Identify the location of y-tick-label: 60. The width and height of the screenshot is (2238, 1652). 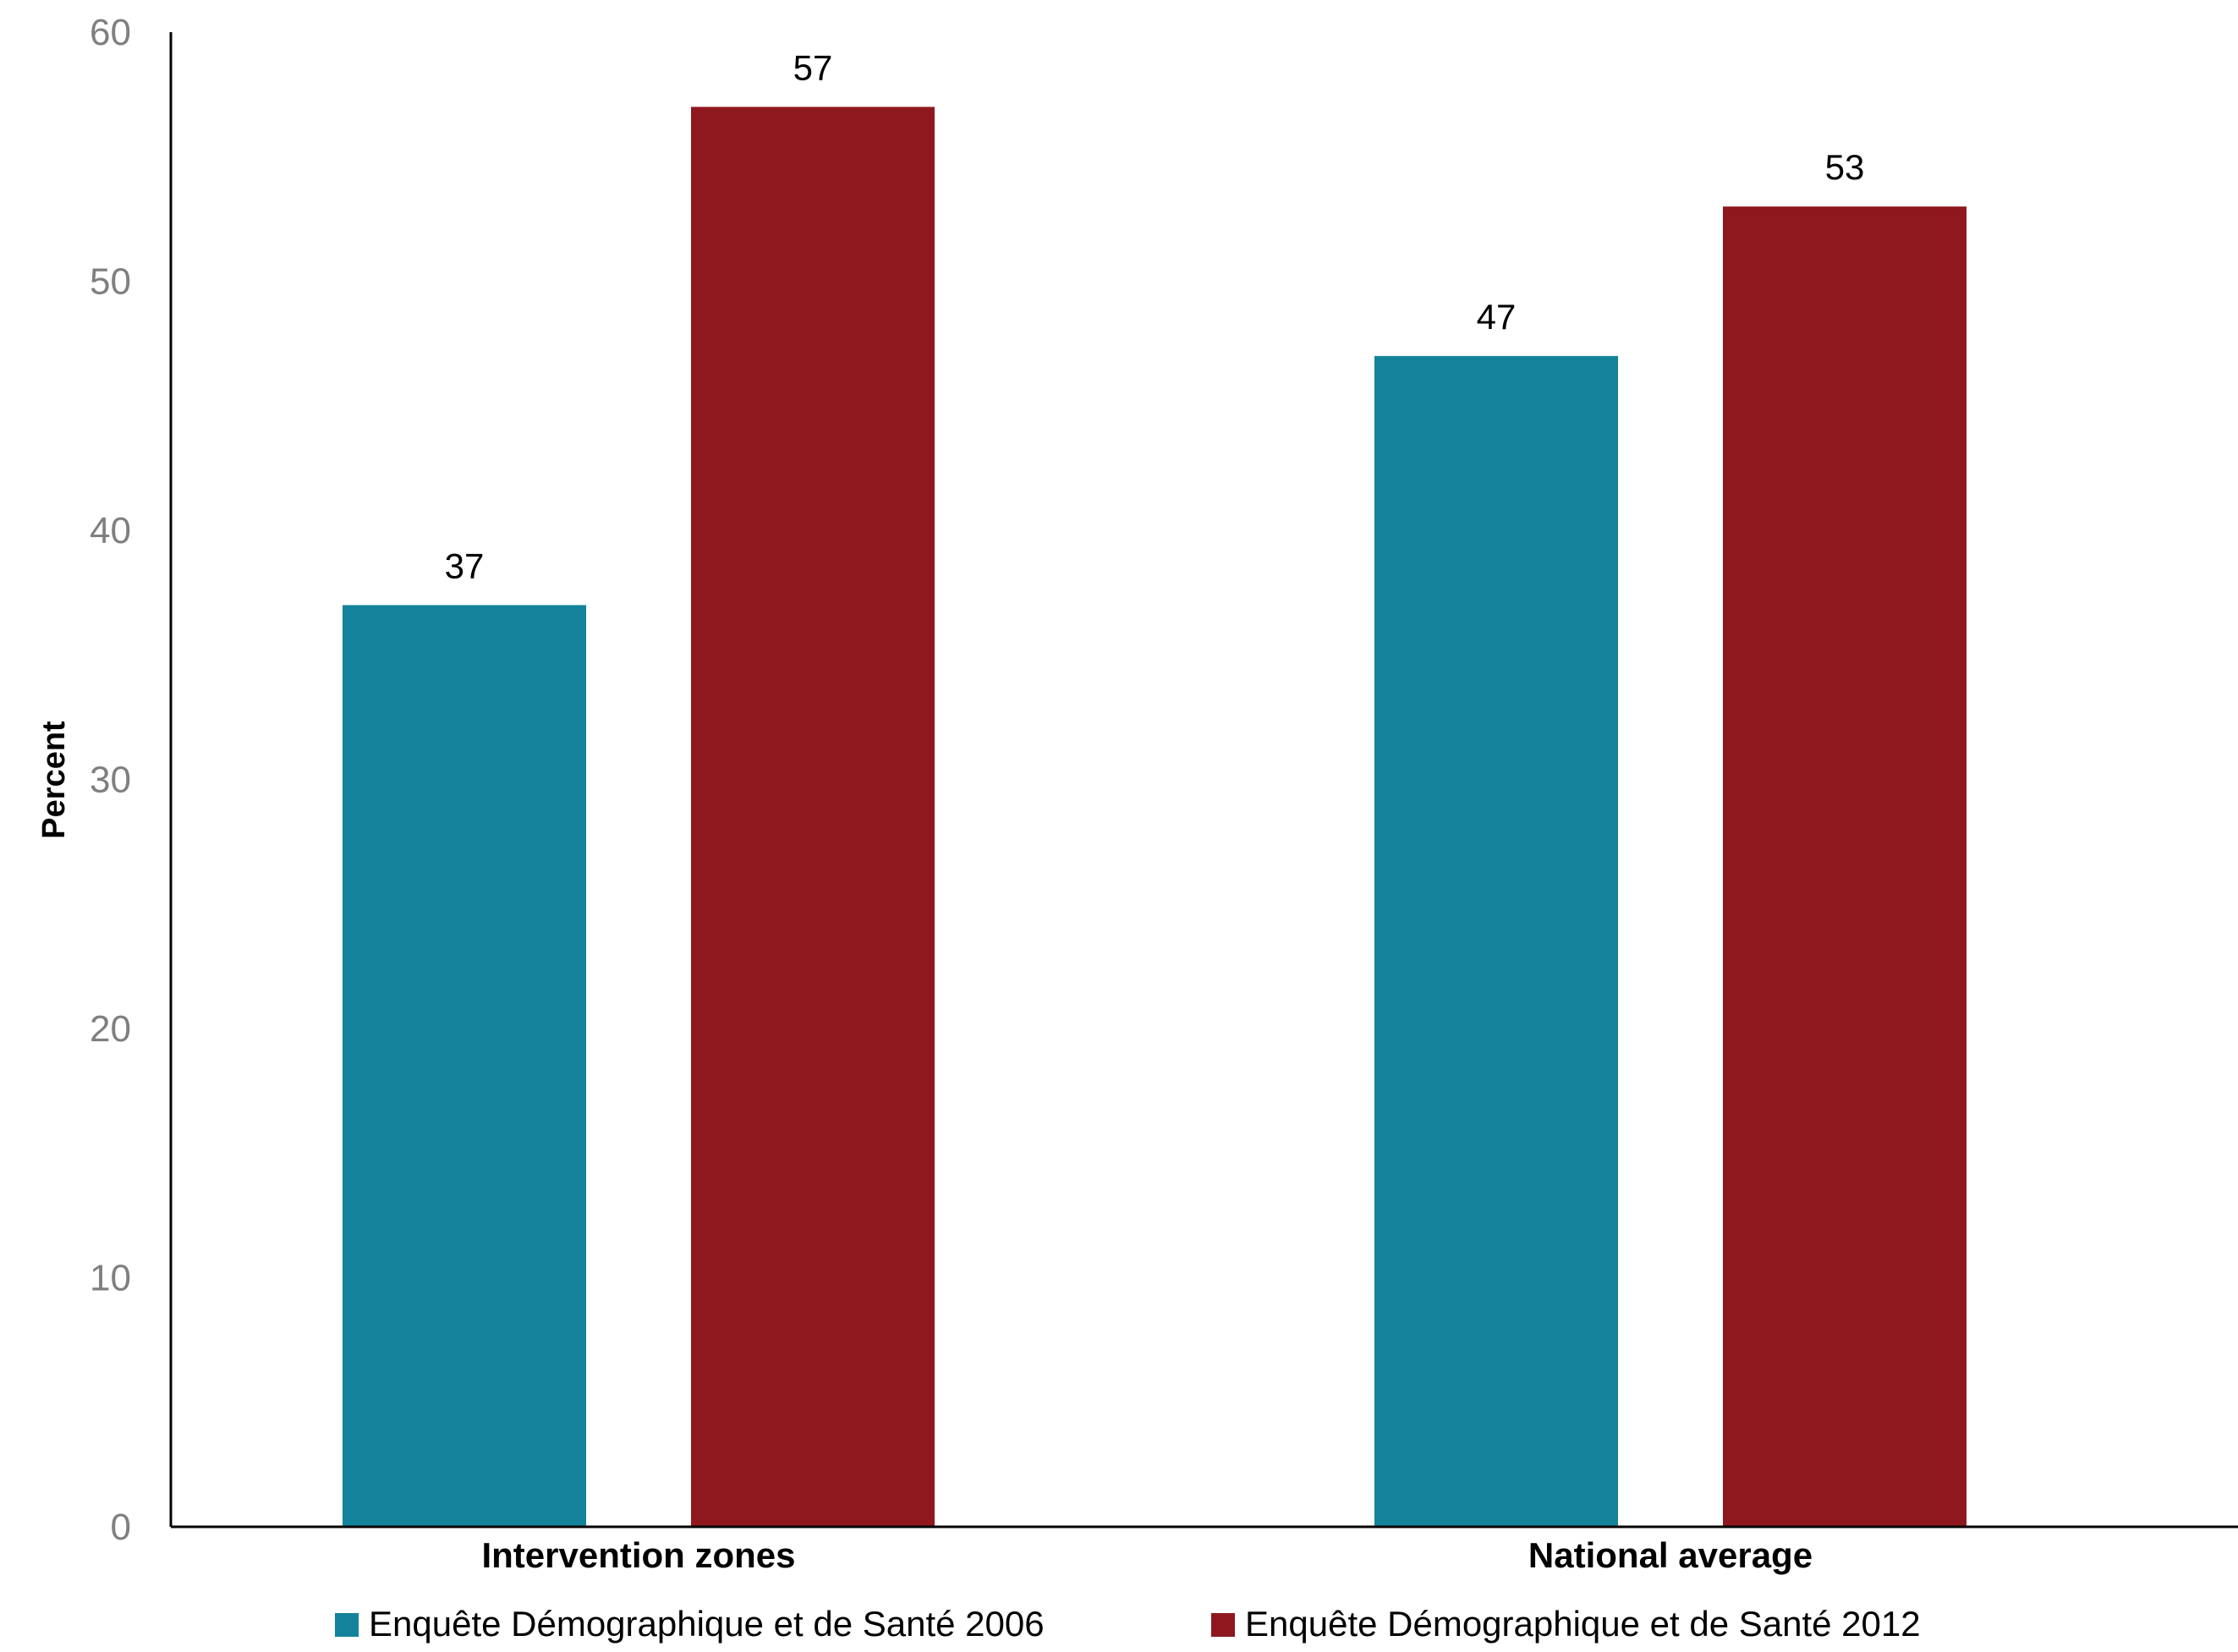
(110, 32).